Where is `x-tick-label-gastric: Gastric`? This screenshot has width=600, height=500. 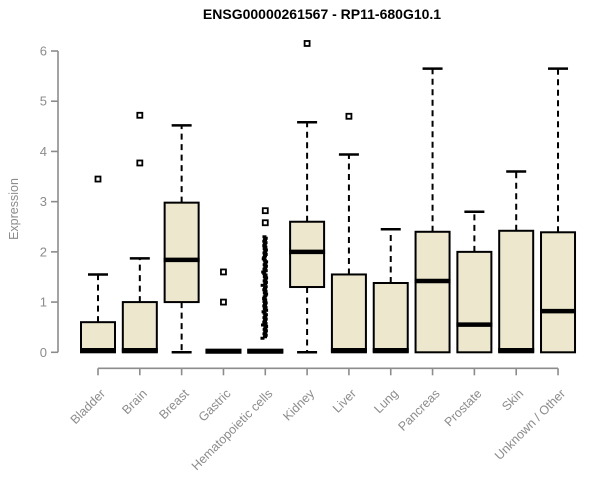 x-tick-label-gastric: Gastric is located at coordinates (215, 406).